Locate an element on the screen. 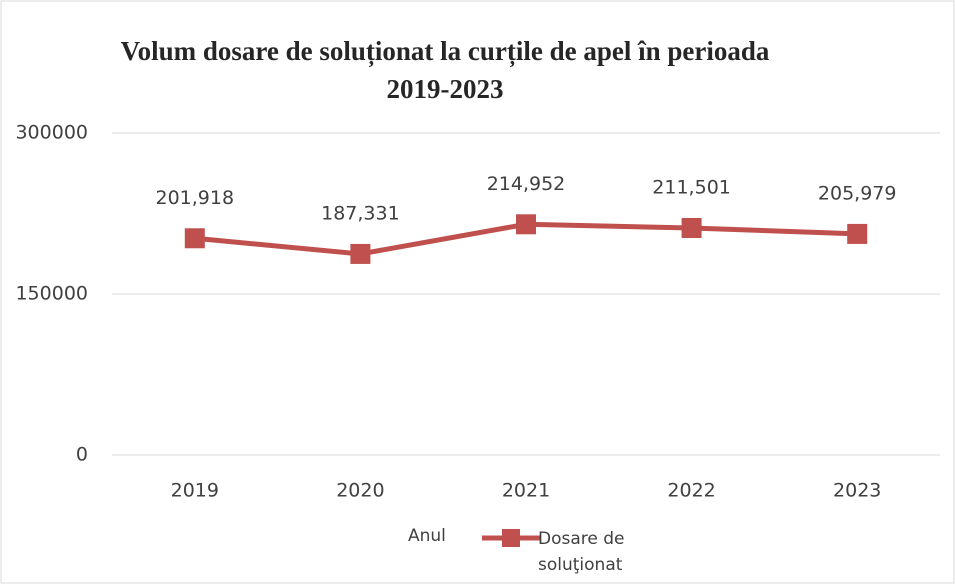  x-tick-label: 2021 is located at coordinates (526, 491).